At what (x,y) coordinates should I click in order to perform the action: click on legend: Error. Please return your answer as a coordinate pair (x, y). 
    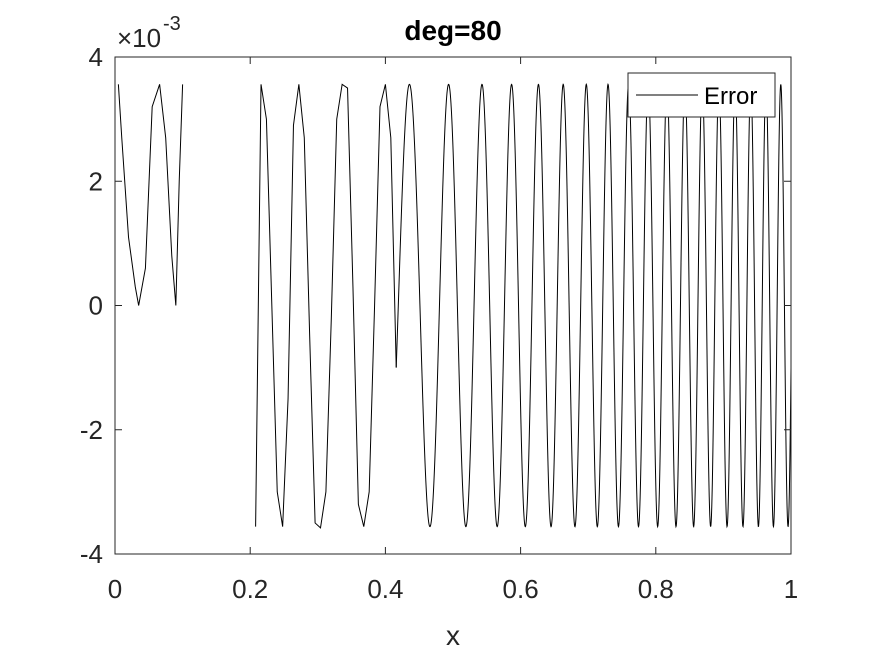
    Looking at the image, I should click on (701, 95).